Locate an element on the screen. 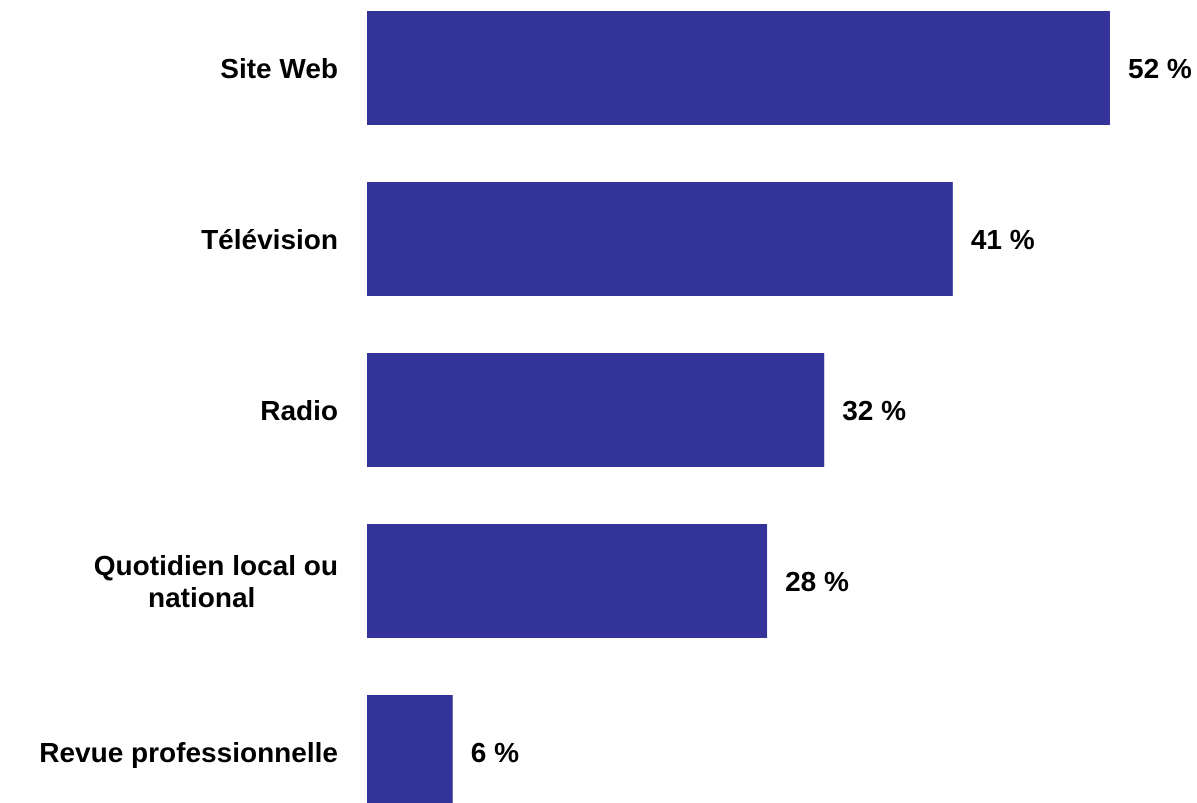 This screenshot has height=803, width=1197. category-label-line: Télévision is located at coordinates (269, 239).